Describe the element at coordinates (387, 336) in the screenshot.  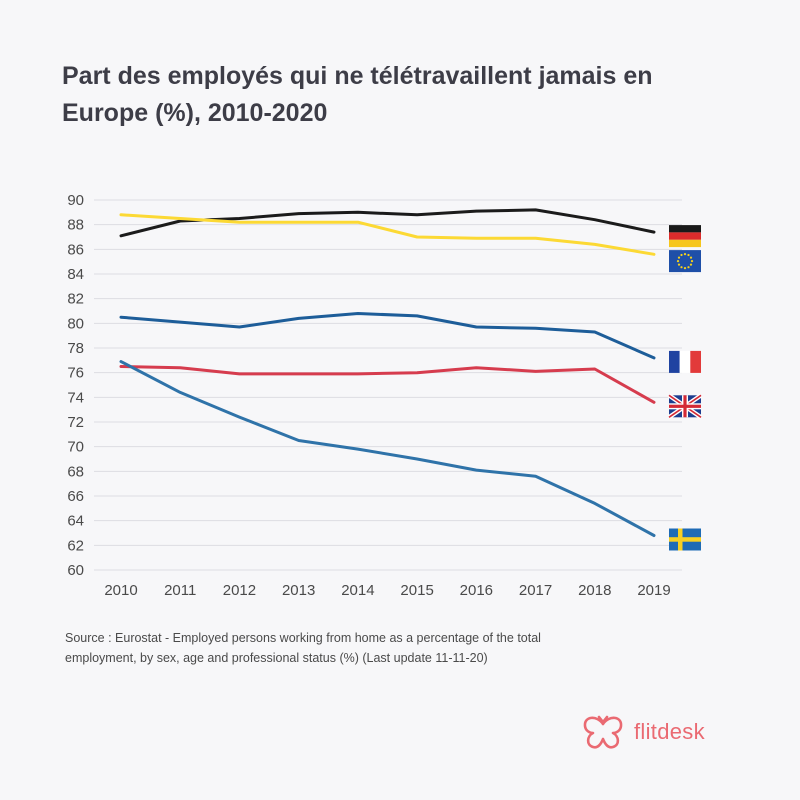
I see `series-line-france` at that location.